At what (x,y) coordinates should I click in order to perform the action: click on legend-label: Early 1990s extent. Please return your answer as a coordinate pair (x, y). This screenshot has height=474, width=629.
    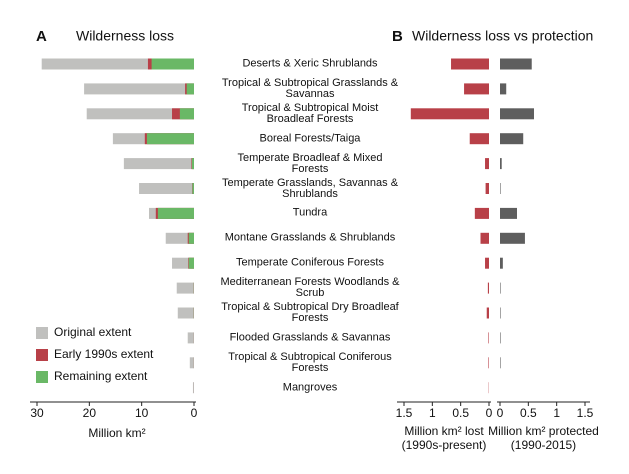
    Looking at the image, I should click on (104, 354).